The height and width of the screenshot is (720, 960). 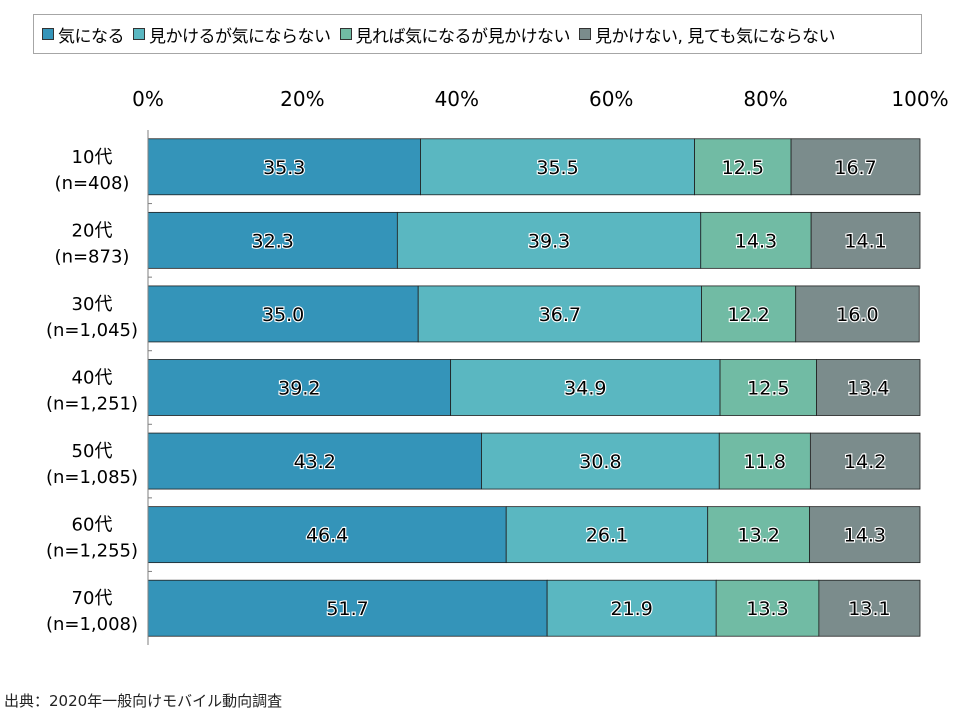 I want to click on legend-item: 気になる, so click(x=83, y=34).